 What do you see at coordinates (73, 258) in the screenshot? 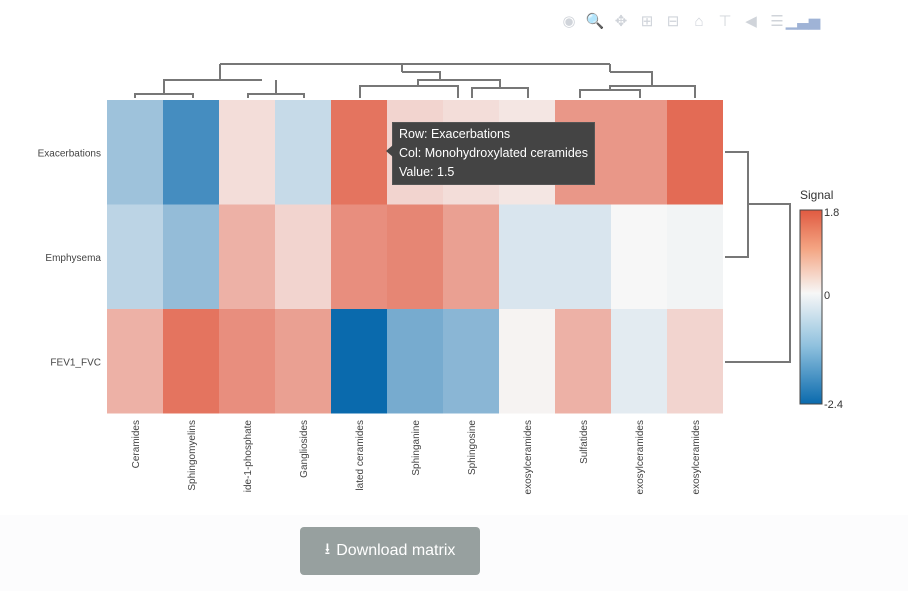
I see `row-label: Emphysema` at bounding box center [73, 258].